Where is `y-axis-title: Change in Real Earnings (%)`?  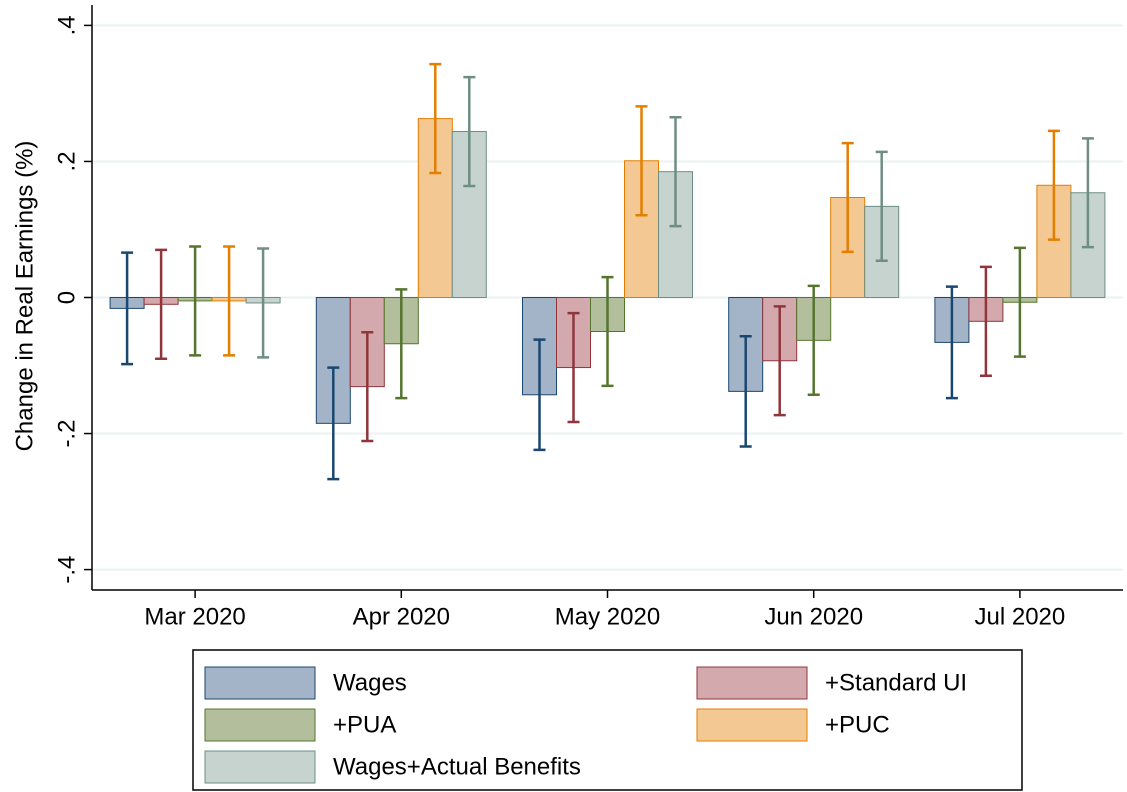 y-axis-title: Change in Real Earnings (%) is located at coordinates (24, 296).